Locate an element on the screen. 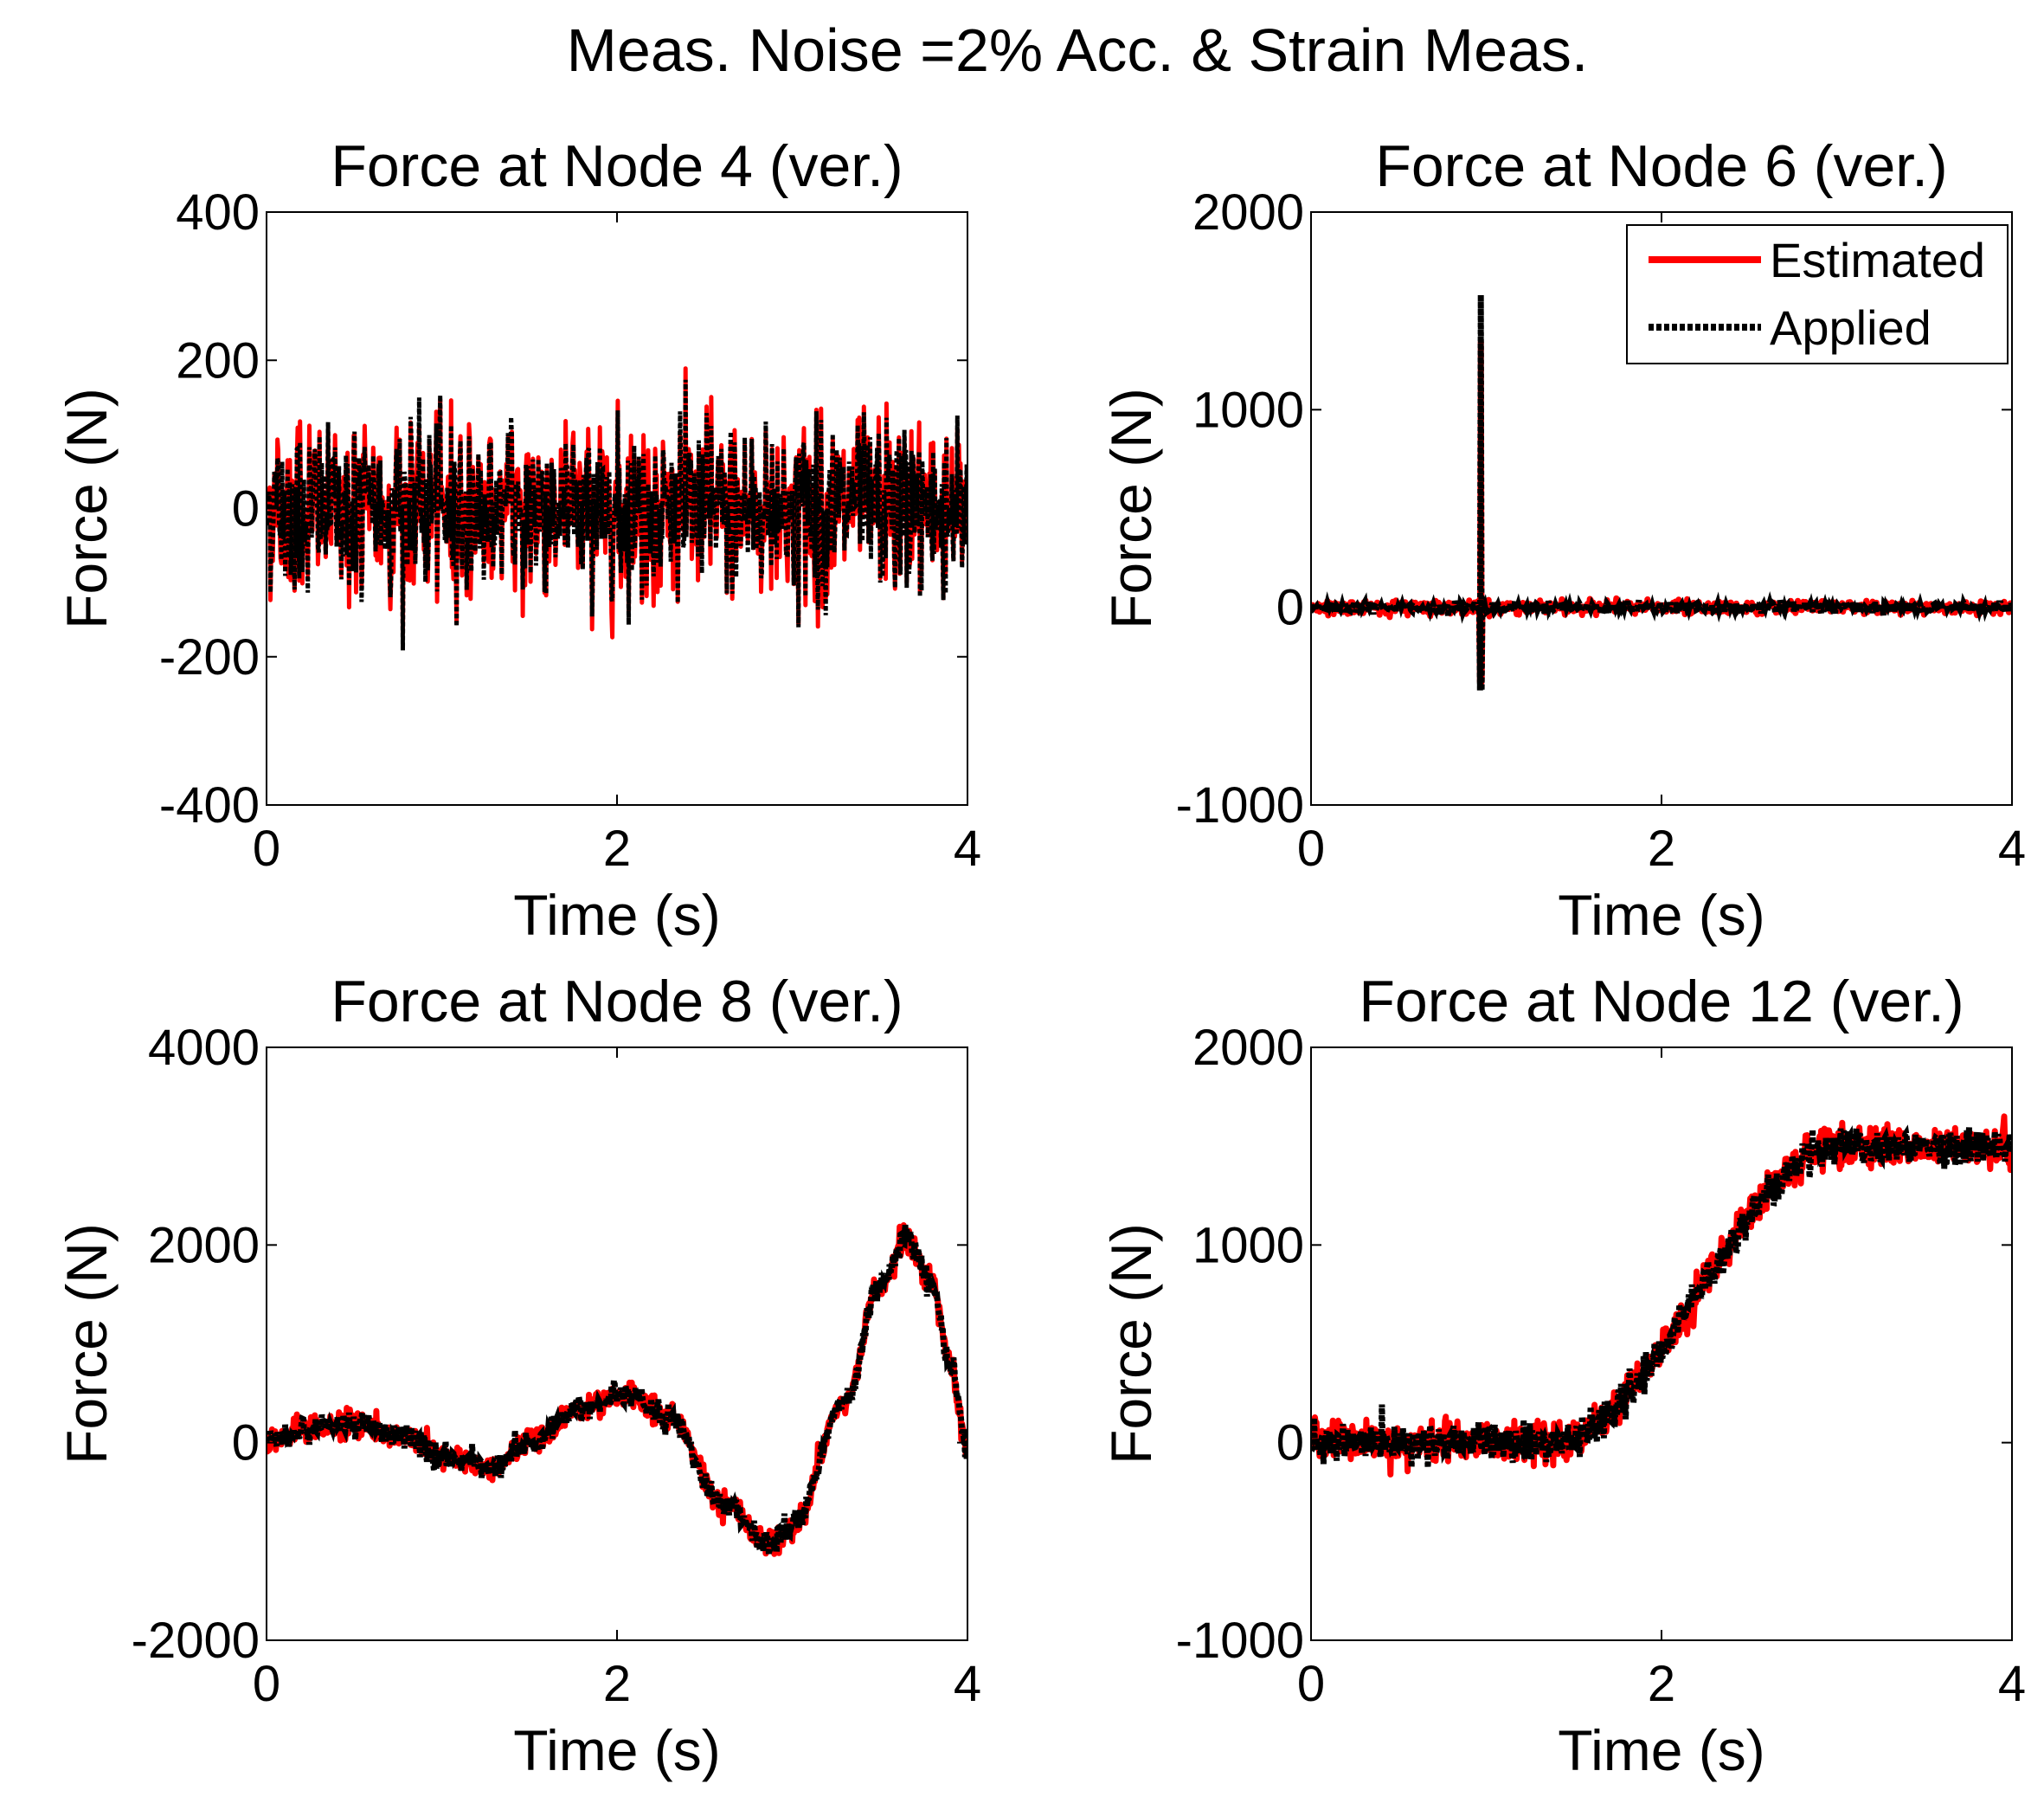 The image size is (2044, 1803). legend: Estimated Applied is located at coordinates (1817, 294).